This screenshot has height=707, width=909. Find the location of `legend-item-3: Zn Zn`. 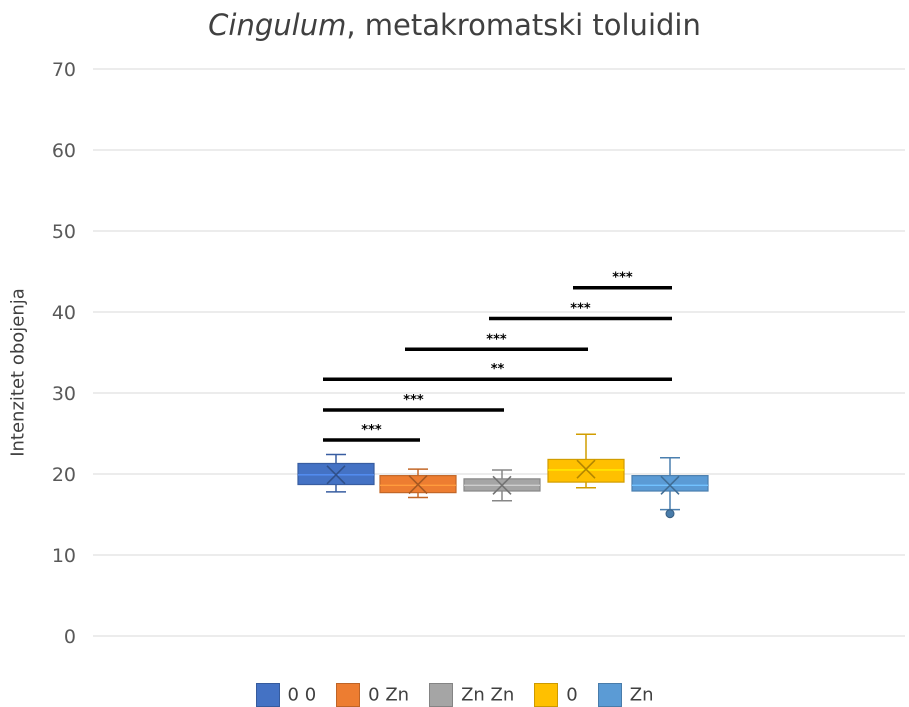

legend-item-3: Zn Zn is located at coordinates (471, 695).